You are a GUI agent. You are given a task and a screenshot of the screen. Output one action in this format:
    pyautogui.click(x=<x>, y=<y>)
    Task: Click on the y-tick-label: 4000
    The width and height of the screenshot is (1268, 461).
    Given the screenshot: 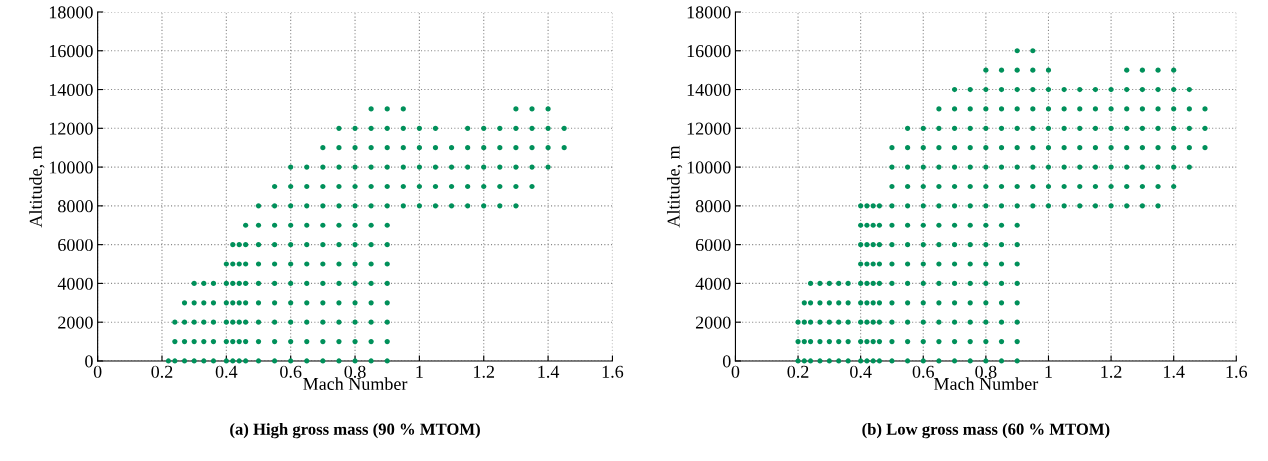 What is the action you would take?
    pyautogui.click(x=713, y=283)
    